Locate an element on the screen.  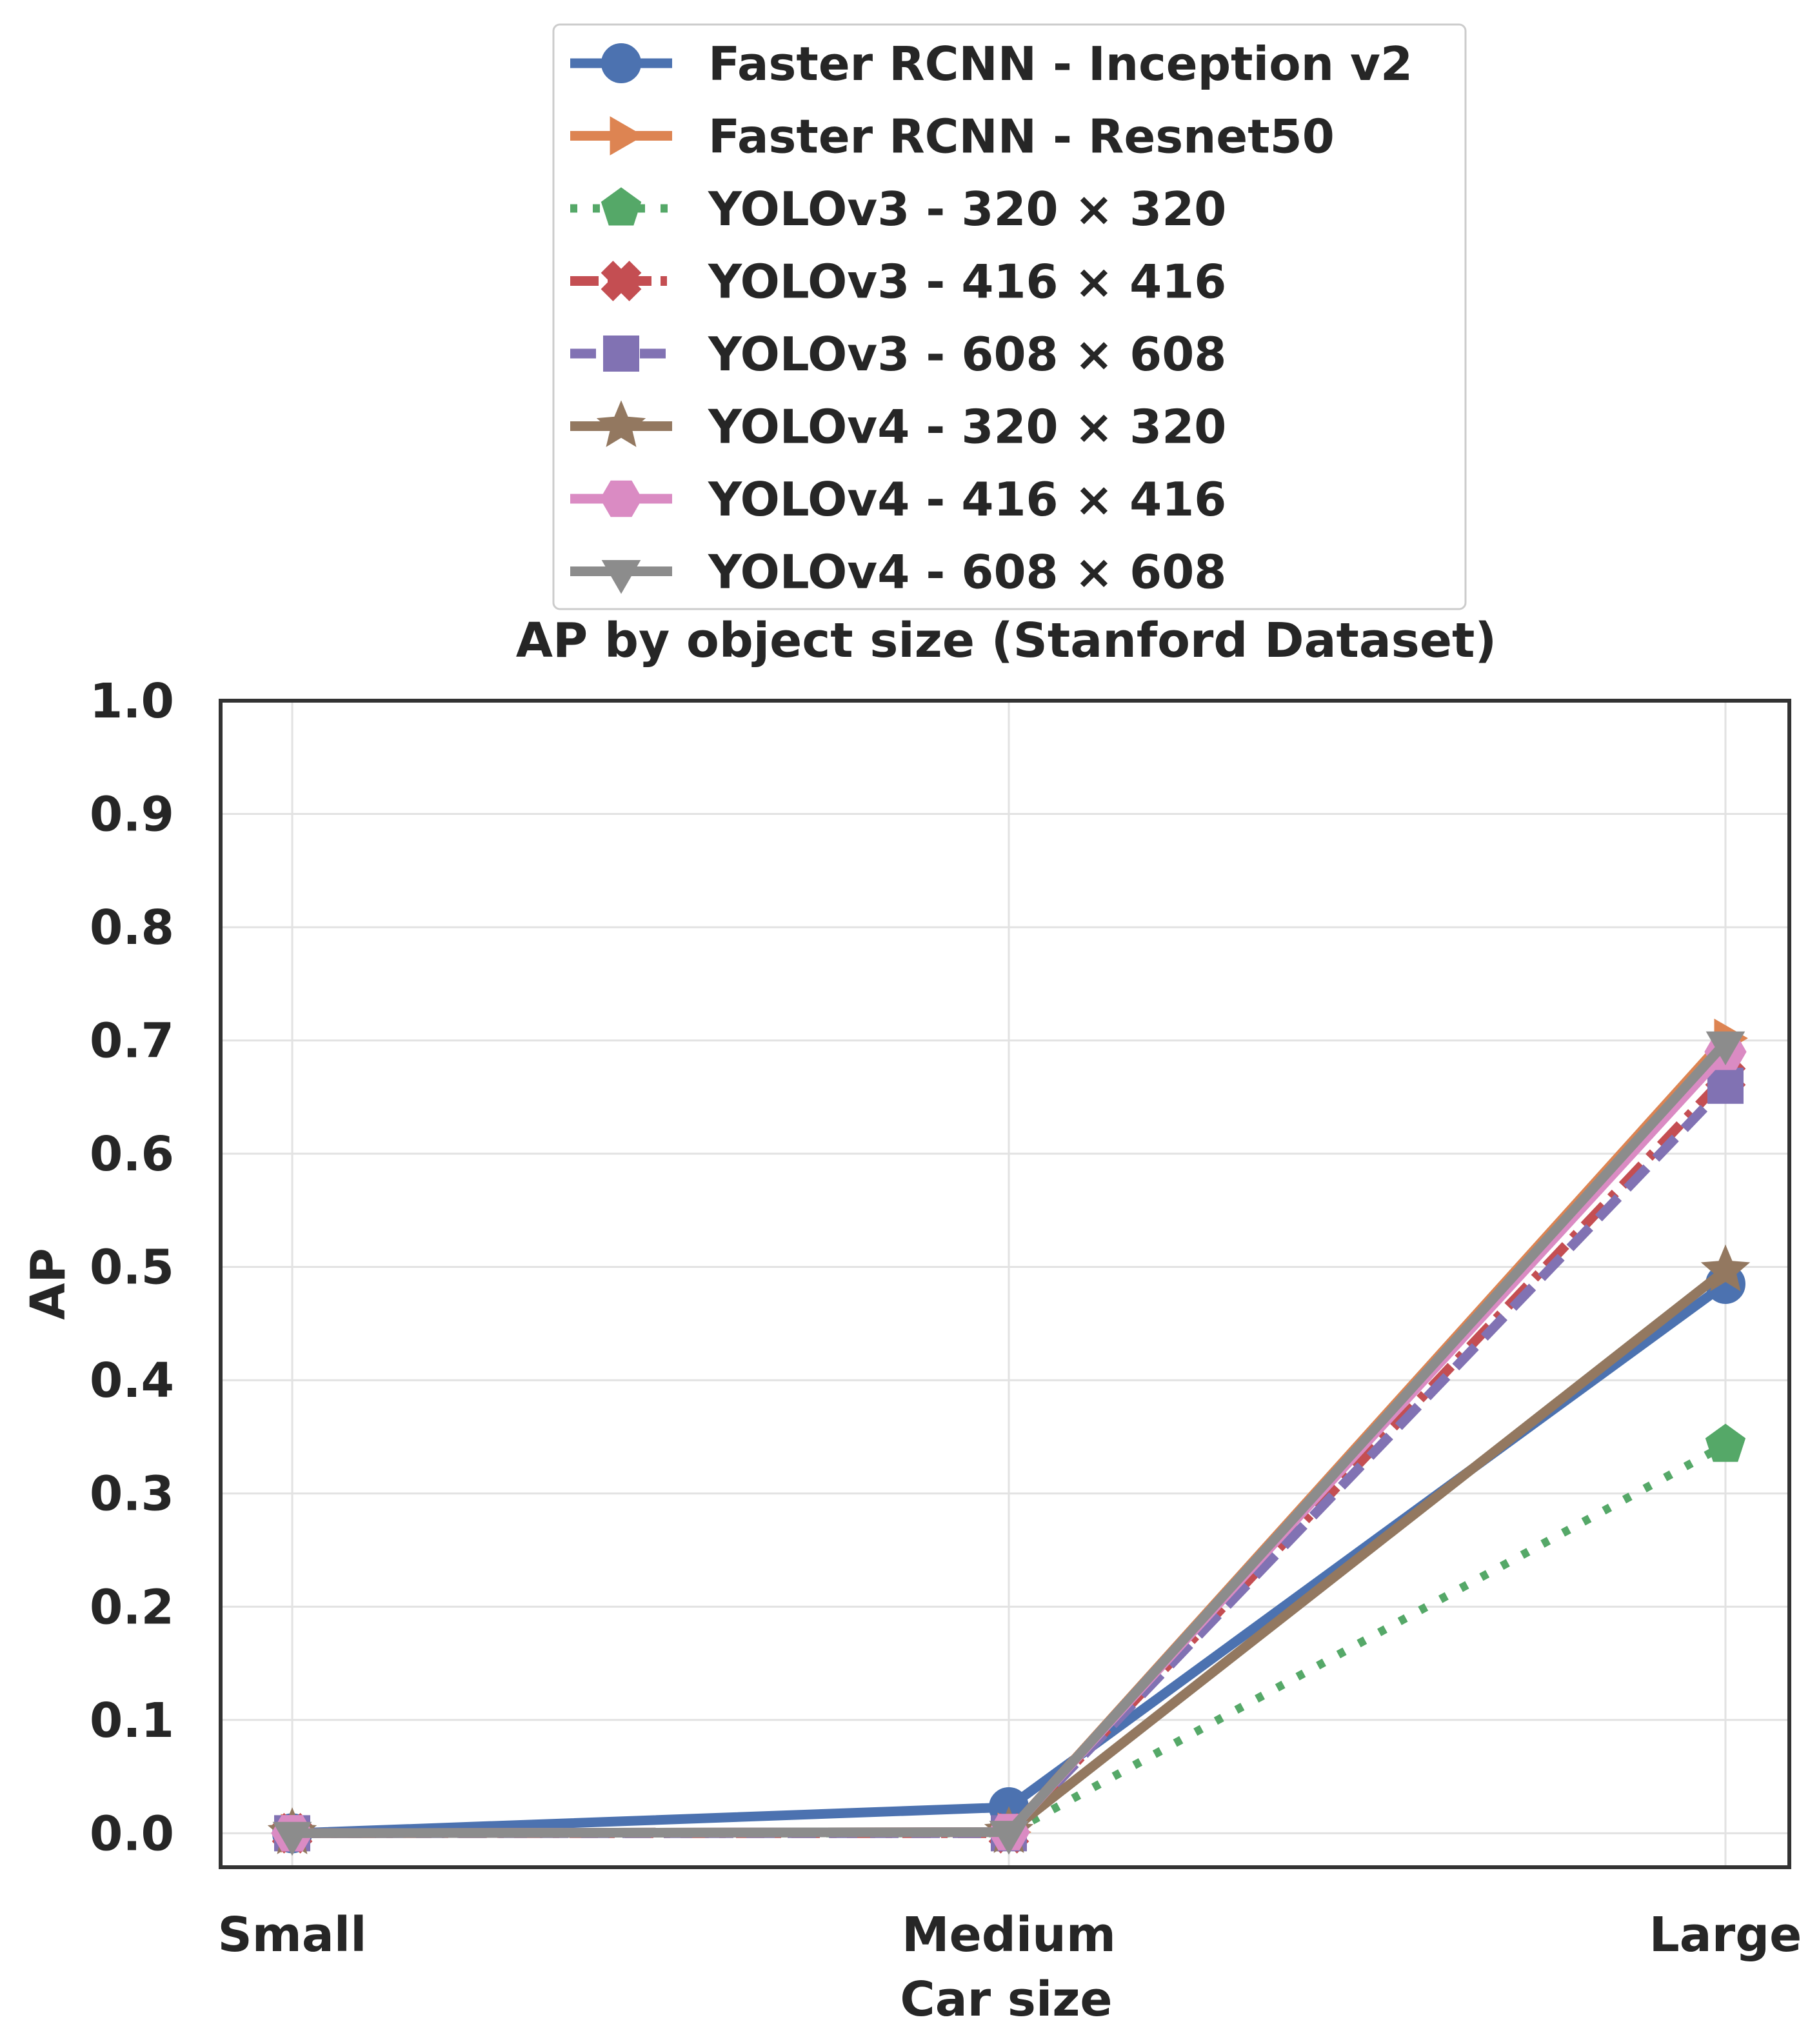
x-tick-label: Large is located at coordinates (1725, 1935).